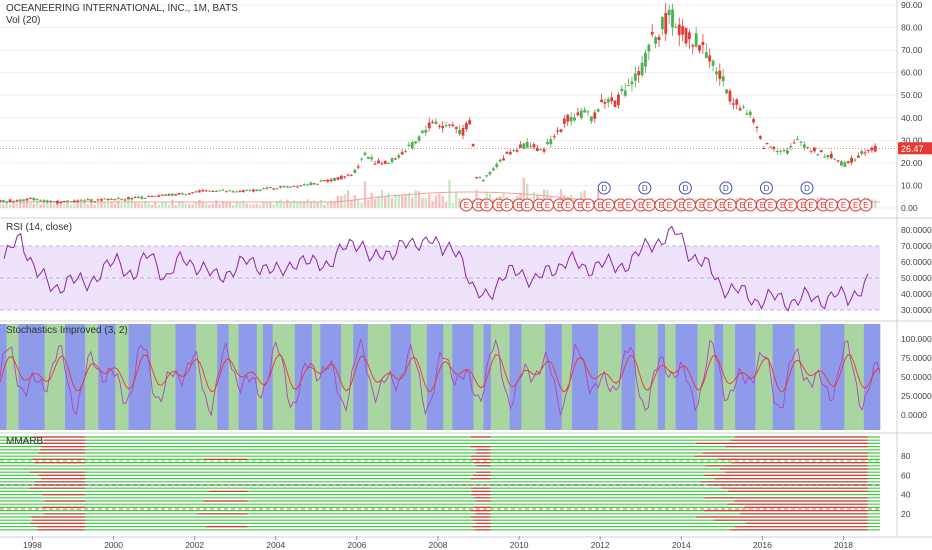 This screenshot has width=932, height=550. Describe the element at coordinates (600, 545) in the screenshot. I see `x-tick-label: 2012` at that location.